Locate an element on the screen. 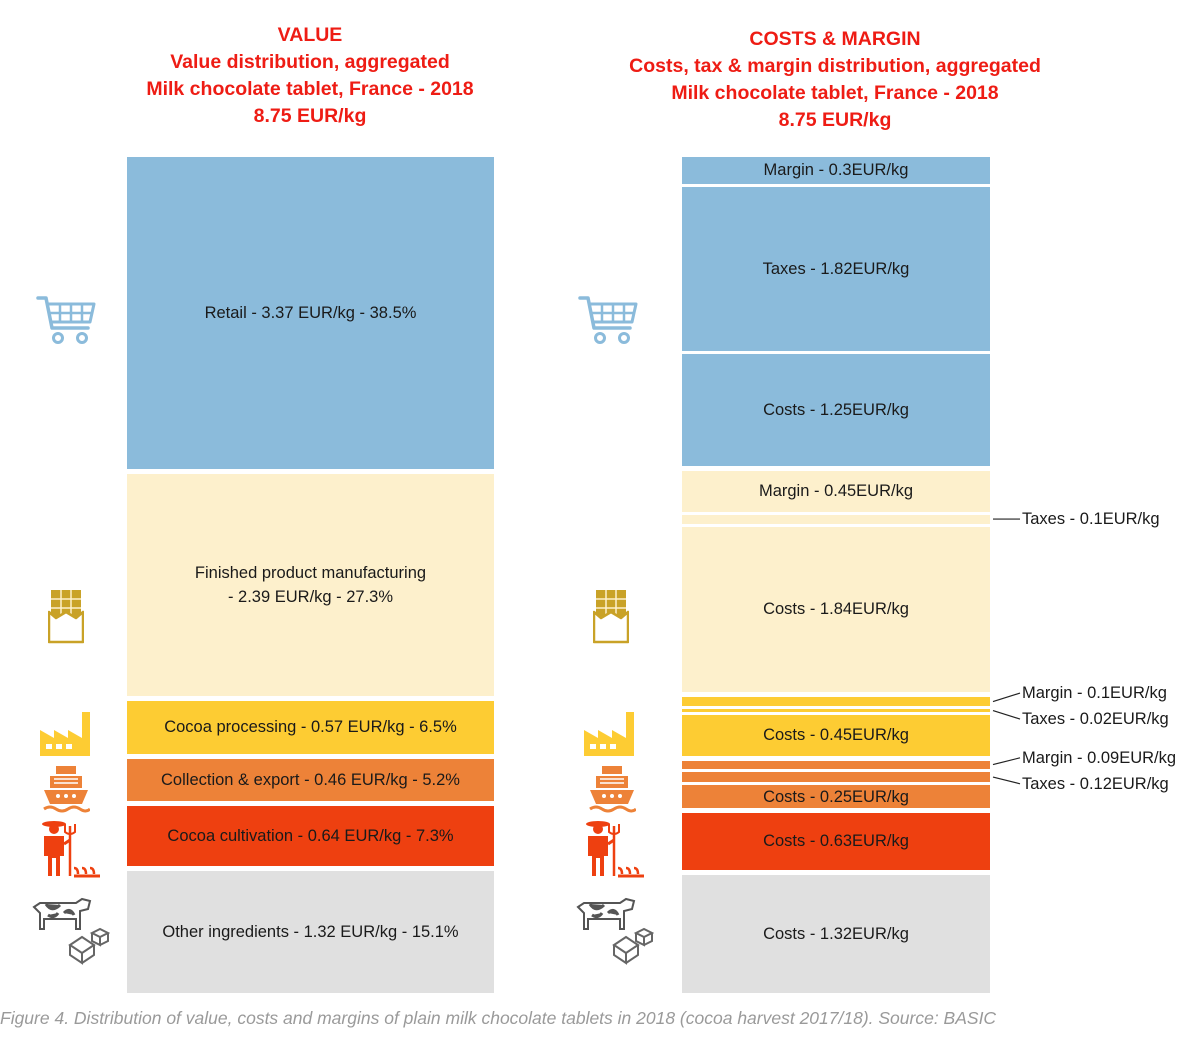  value-segment-collection-and-export: Collection & export - 0.46 EUR/kg - 5.2% is located at coordinates (310, 780).